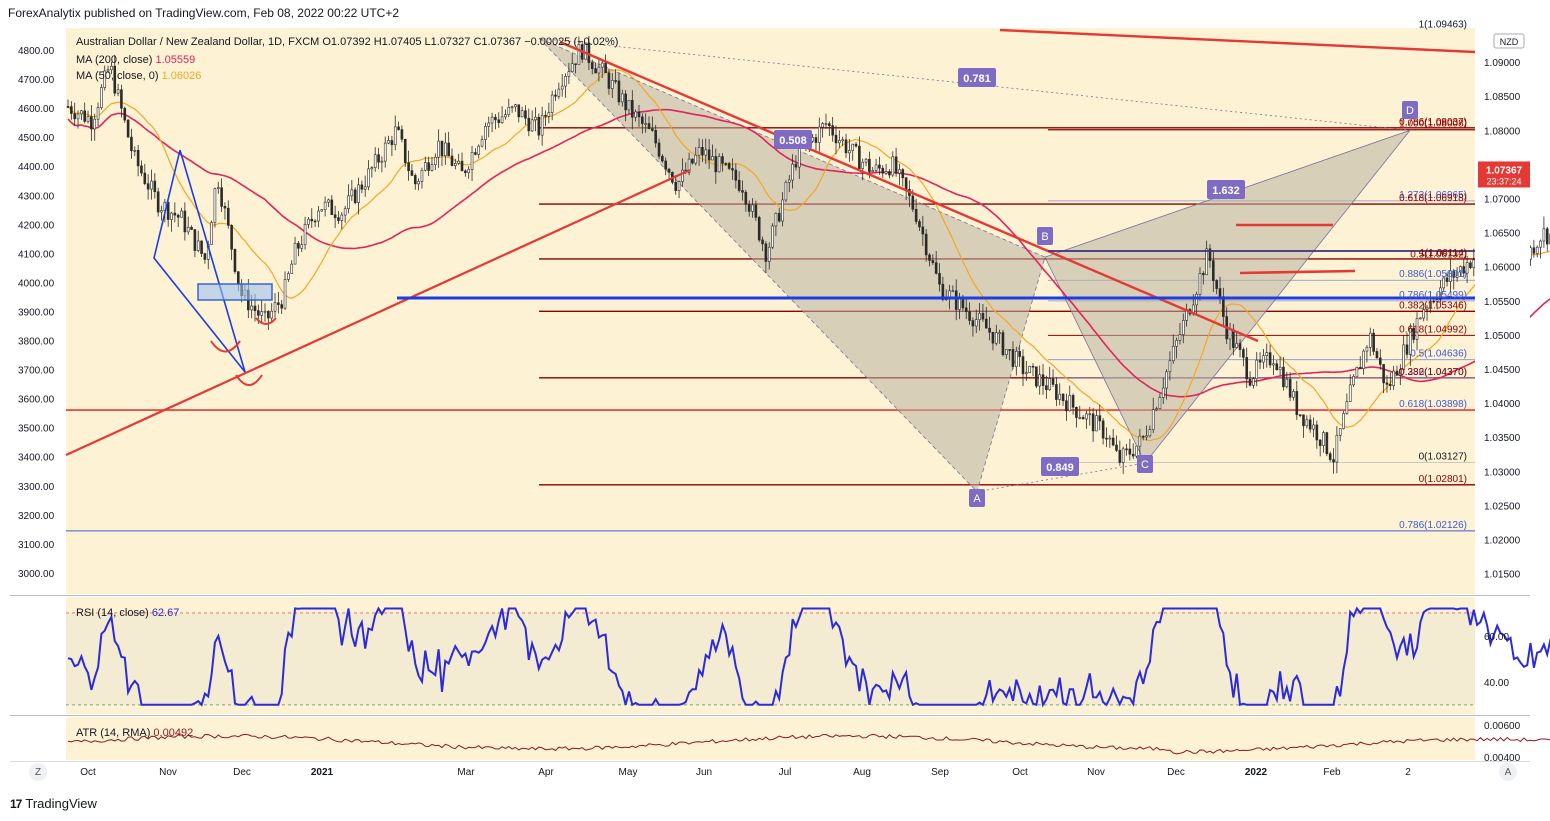 The image size is (1550, 821). I want to click on ratio-label: 0.849, so click(1060, 468).